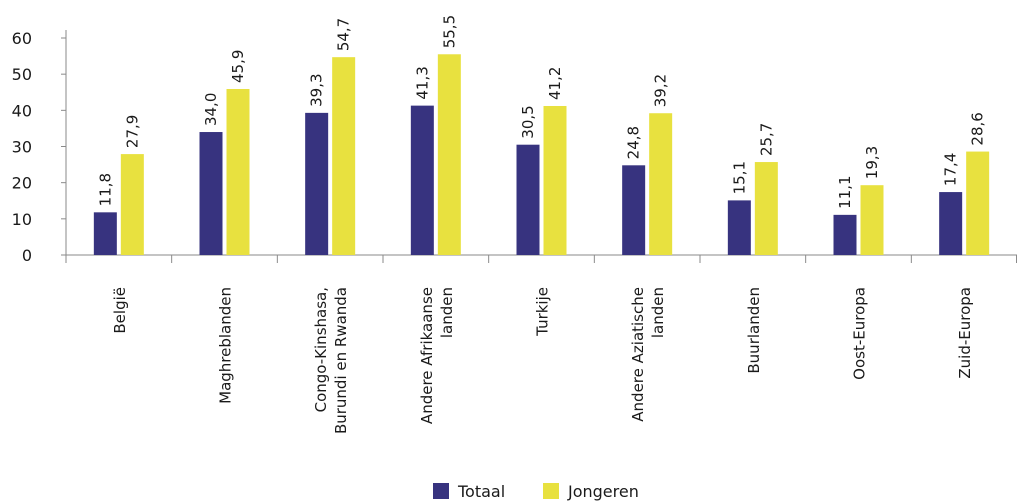  Describe the element at coordinates (603, 491) in the screenshot. I see `legend-label: Jongeren` at that location.